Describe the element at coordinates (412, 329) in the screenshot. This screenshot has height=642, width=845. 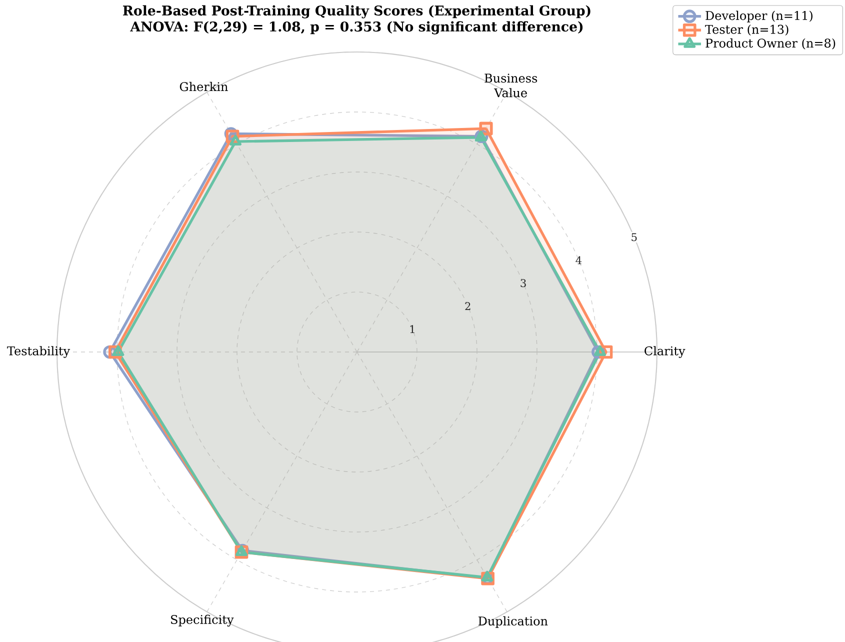
I see `y-tick-label: 1` at that location.